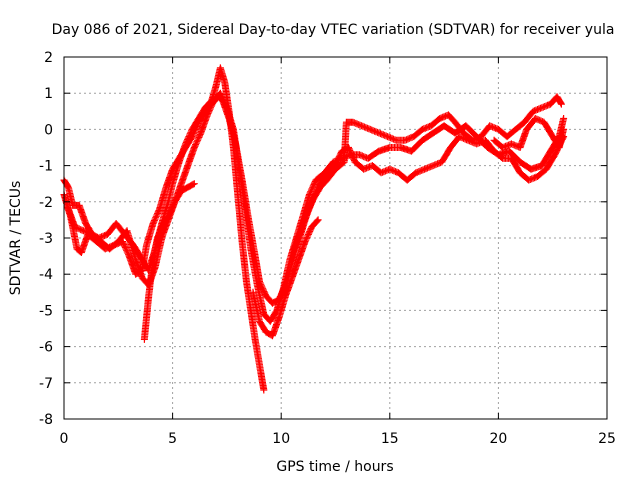  What do you see at coordinates (46, 275) in the screenshot?
I see `y-tick-label: -4` at bounding box center [46, 275].